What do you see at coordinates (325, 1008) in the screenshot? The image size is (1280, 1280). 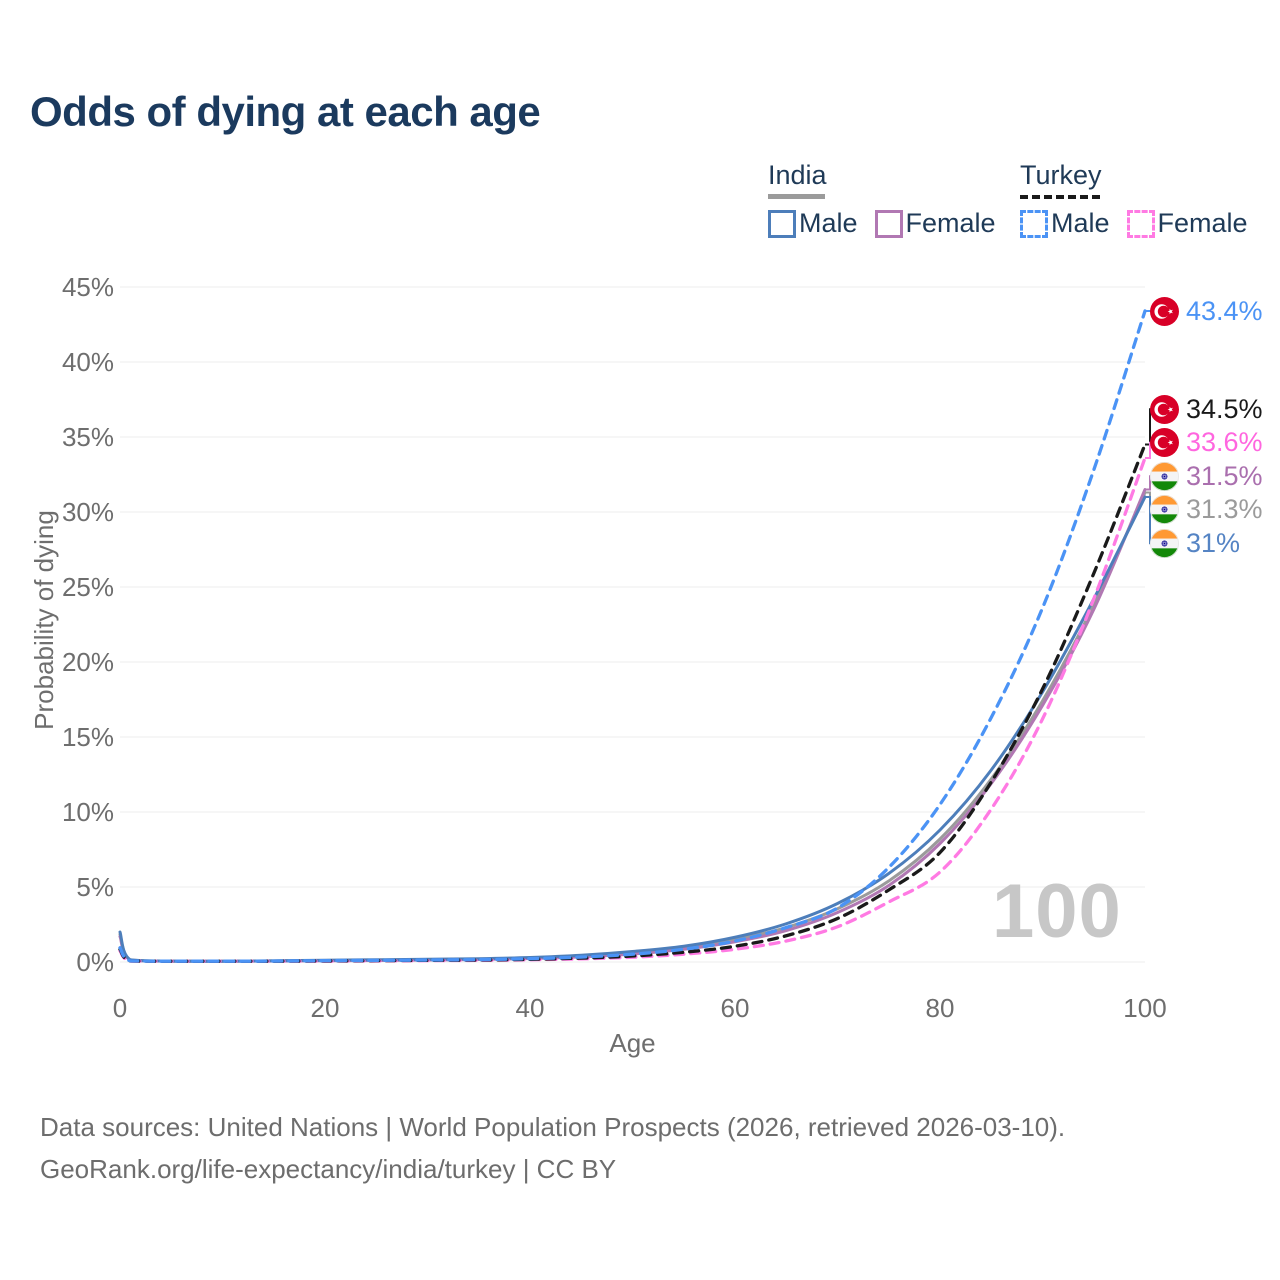 I see `x-tick-label: 20` at bounding box center [325, 1008].